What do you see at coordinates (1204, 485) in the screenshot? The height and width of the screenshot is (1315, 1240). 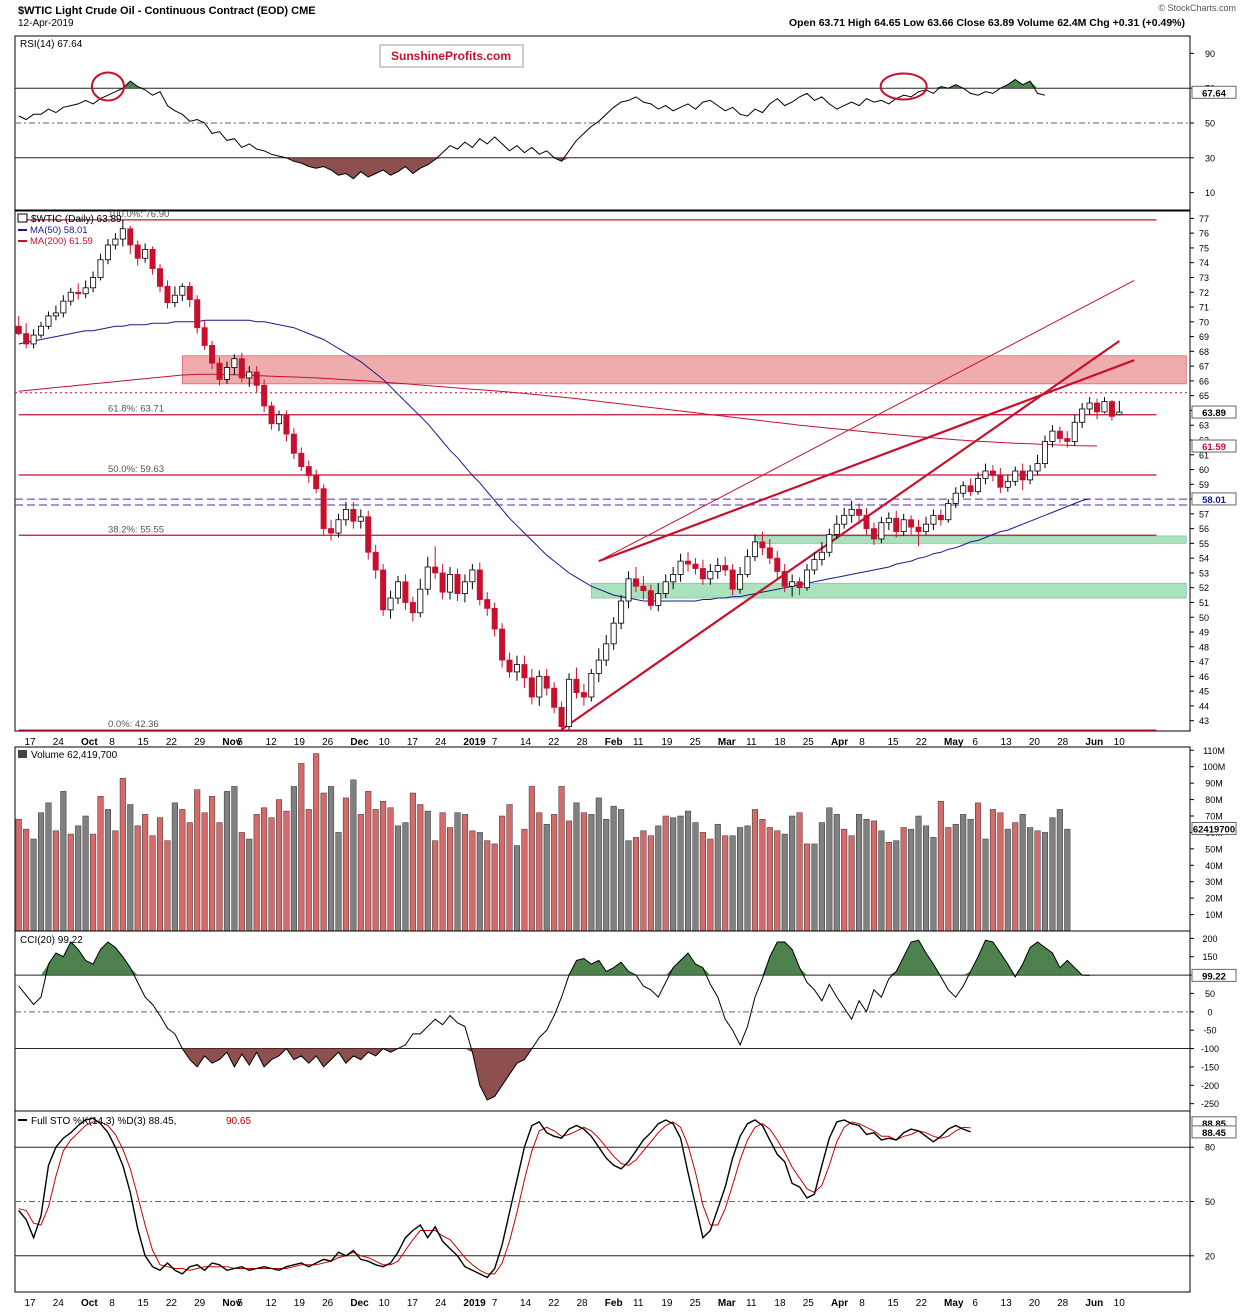 I see `price-axis-tick-label: 59` at bounding box center [1204, 485].